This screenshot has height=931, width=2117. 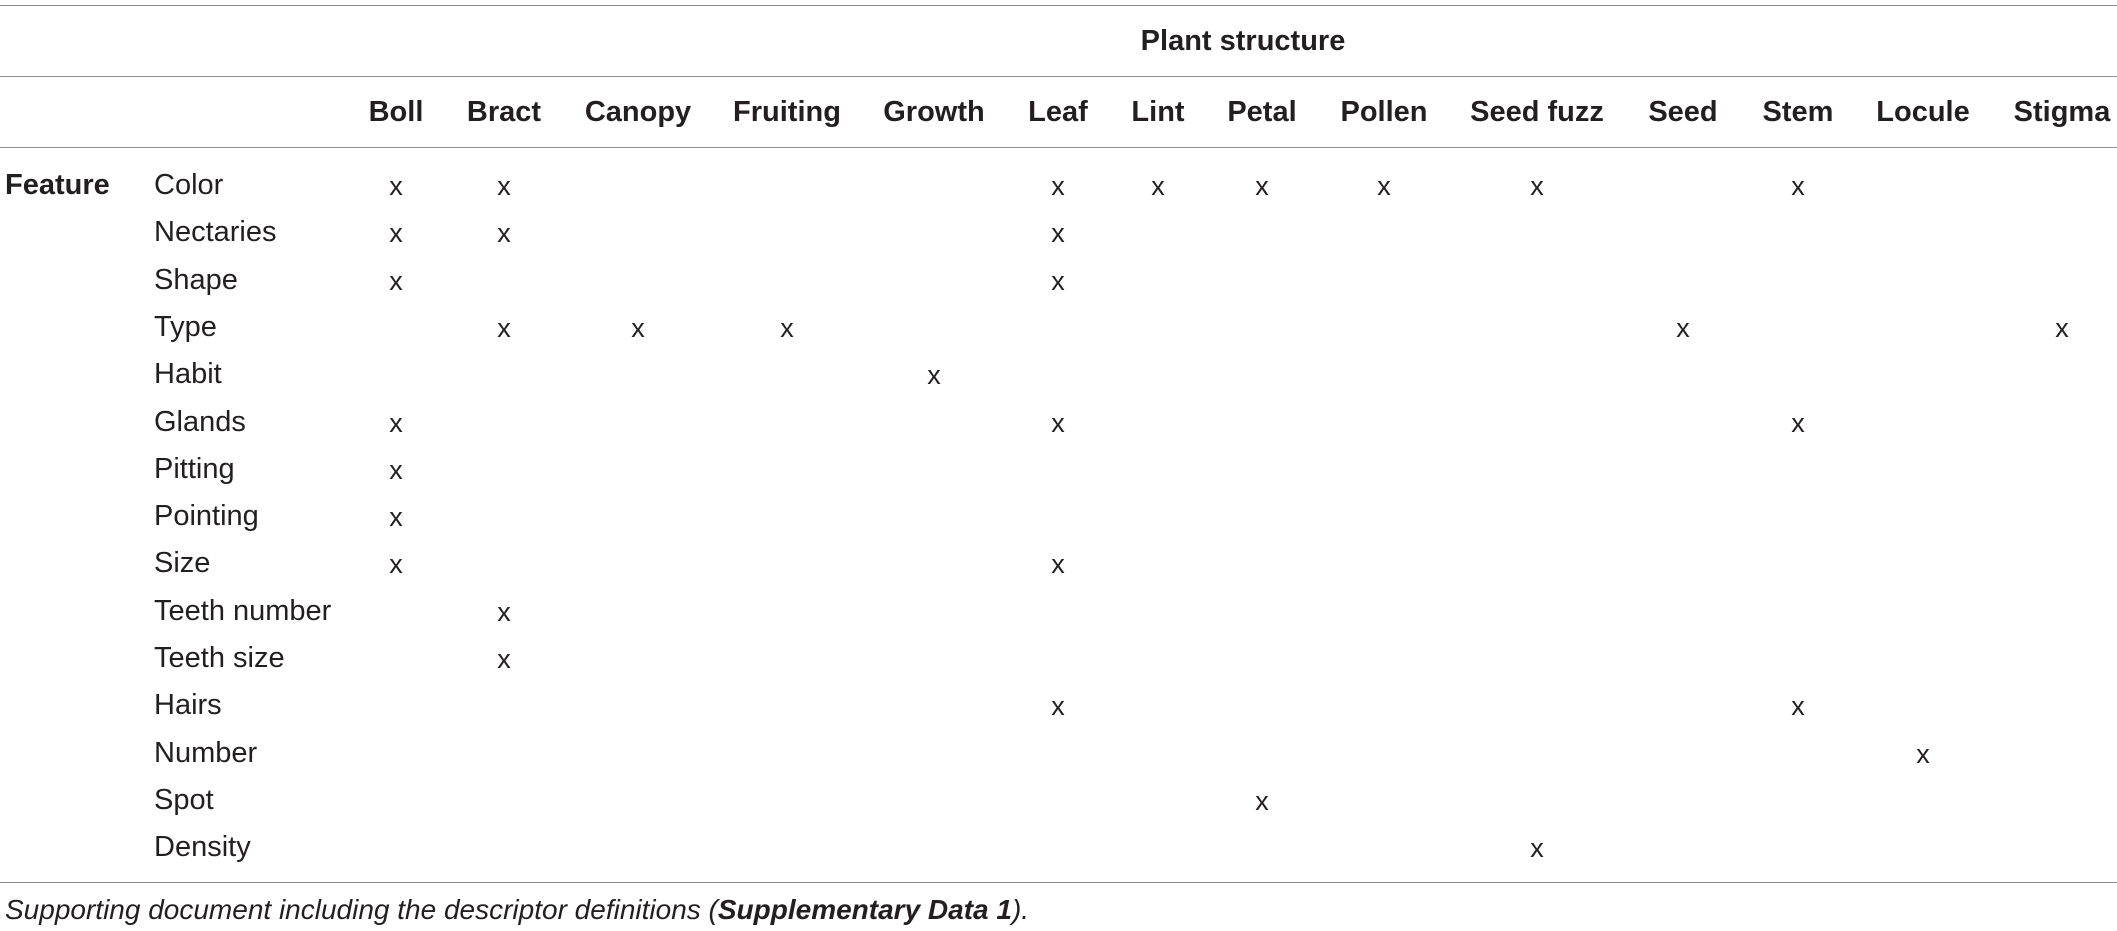 I want to click on bottom-rule, so click(x=1058, y=882).